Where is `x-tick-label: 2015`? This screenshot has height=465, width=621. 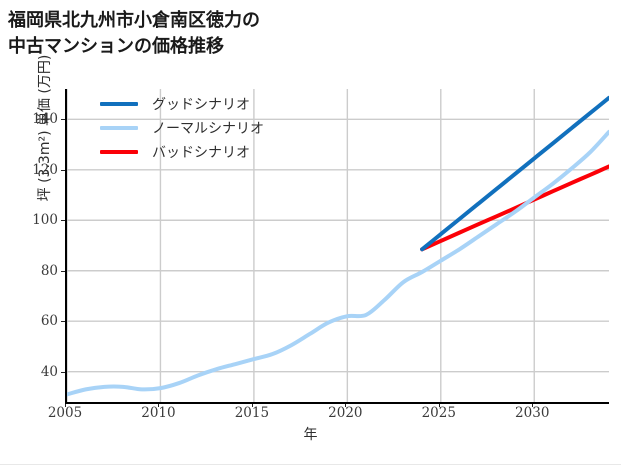 x-tick-label: 2015 is located at coordinates (252, 413).